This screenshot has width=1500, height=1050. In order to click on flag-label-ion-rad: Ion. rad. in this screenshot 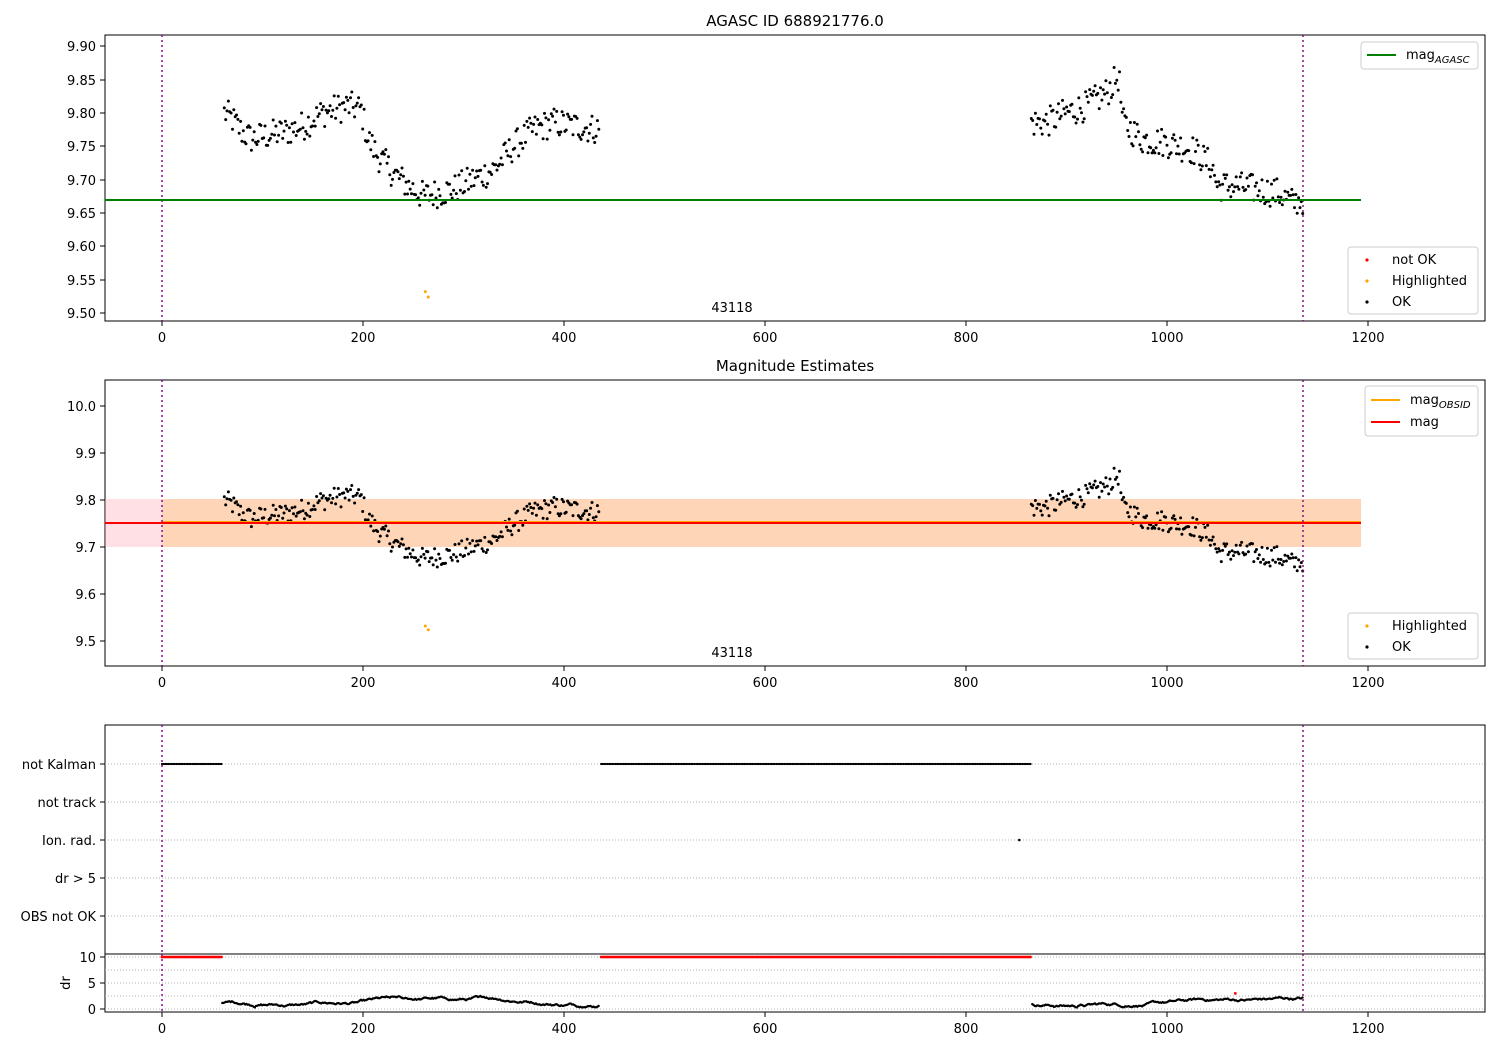, I will do `click(69, 841)`.